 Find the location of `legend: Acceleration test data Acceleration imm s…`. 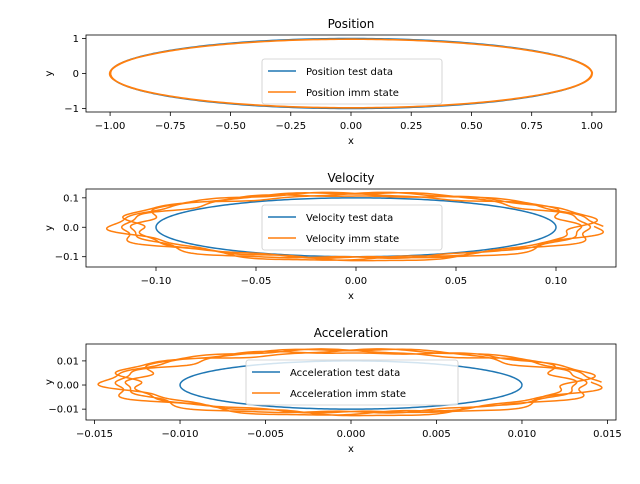

legend: Acceleration test data Acceleration imm s… is located at coordinates (352, 382).